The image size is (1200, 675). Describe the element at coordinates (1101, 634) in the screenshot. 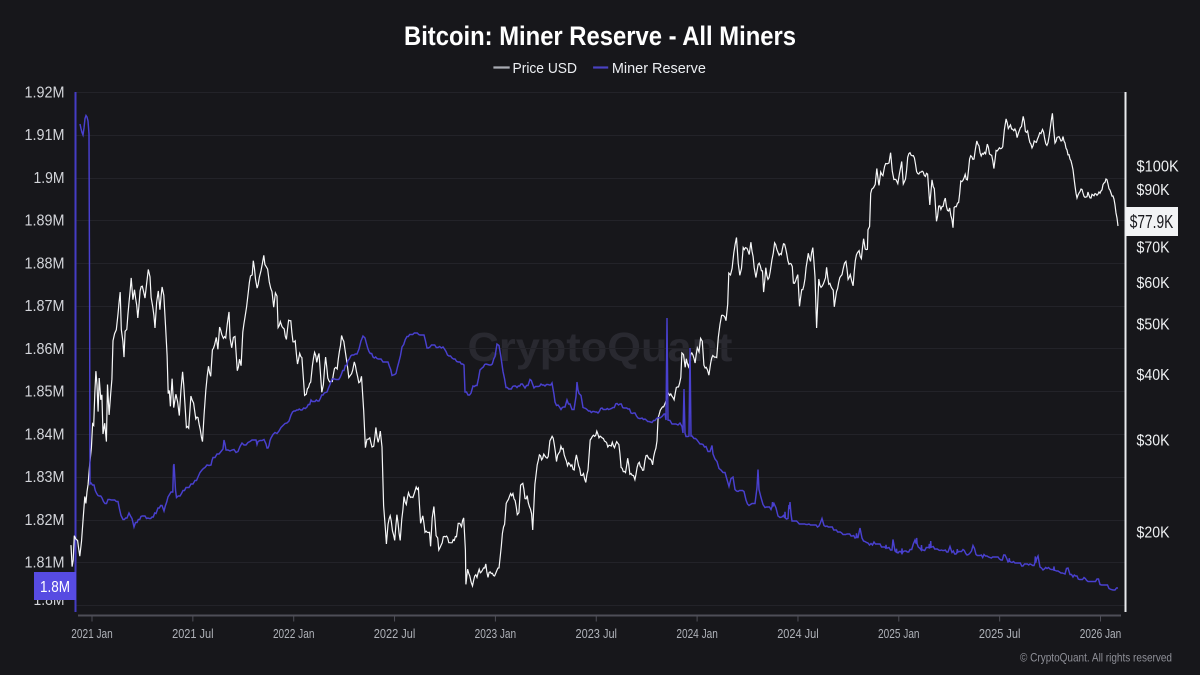

I see `svg-text: 2026 Jan` at that location.